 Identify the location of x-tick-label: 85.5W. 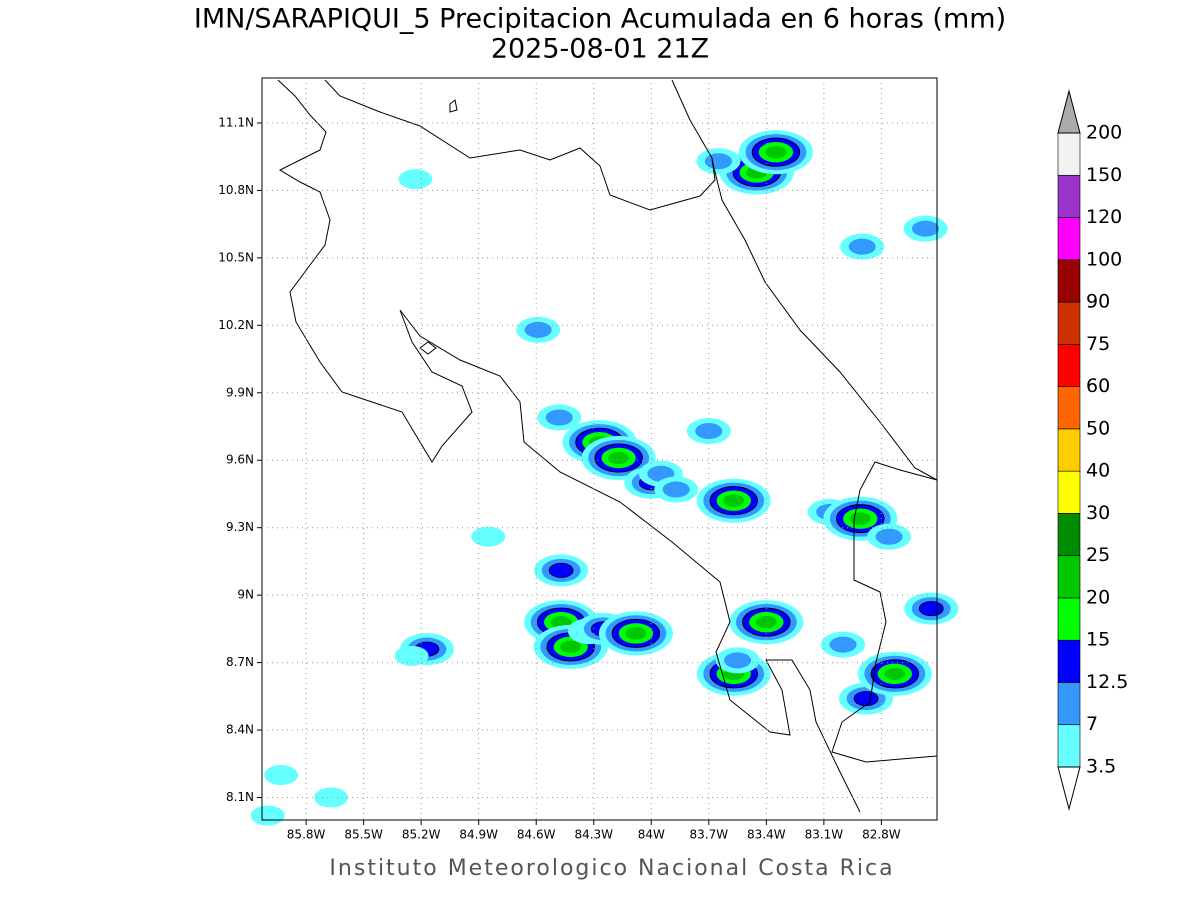
(363, 835).